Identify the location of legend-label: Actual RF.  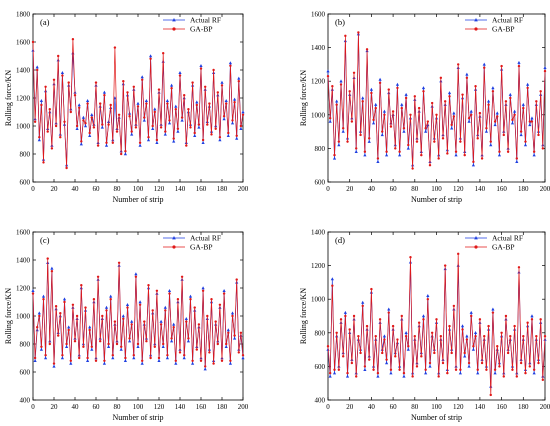
(205, 20).